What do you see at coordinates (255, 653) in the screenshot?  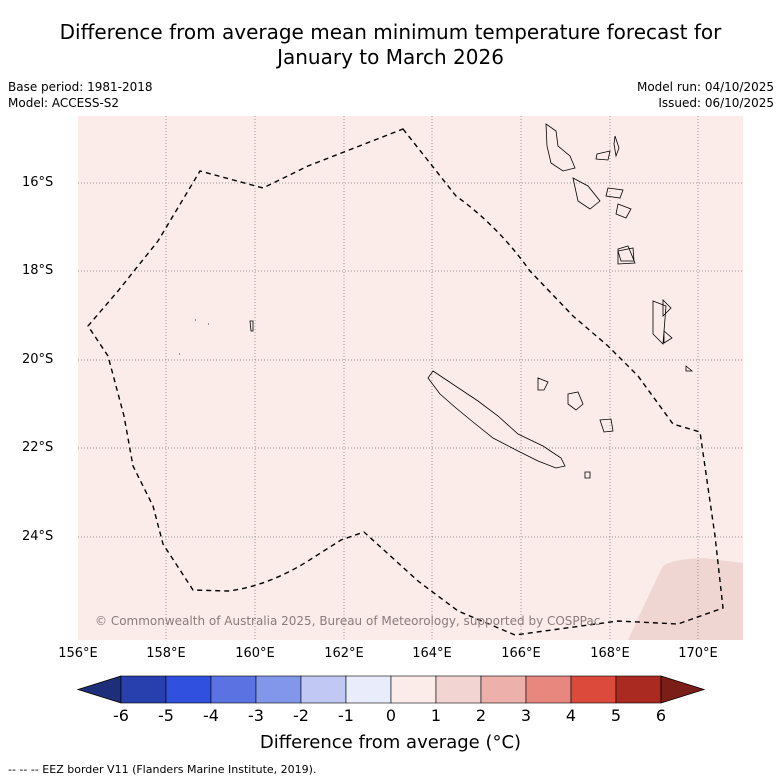 I see `lon-tick: 160°E` at bounding box center [255, 653].